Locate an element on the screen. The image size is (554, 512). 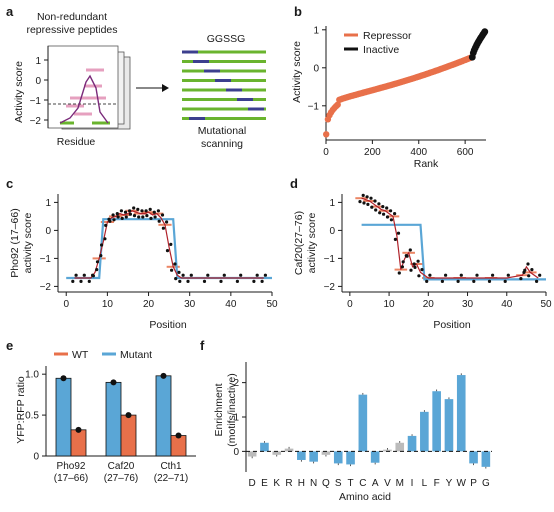
panel-f-ylabel-line2: (motifs/inactive) is located at coordinates (232, 410).